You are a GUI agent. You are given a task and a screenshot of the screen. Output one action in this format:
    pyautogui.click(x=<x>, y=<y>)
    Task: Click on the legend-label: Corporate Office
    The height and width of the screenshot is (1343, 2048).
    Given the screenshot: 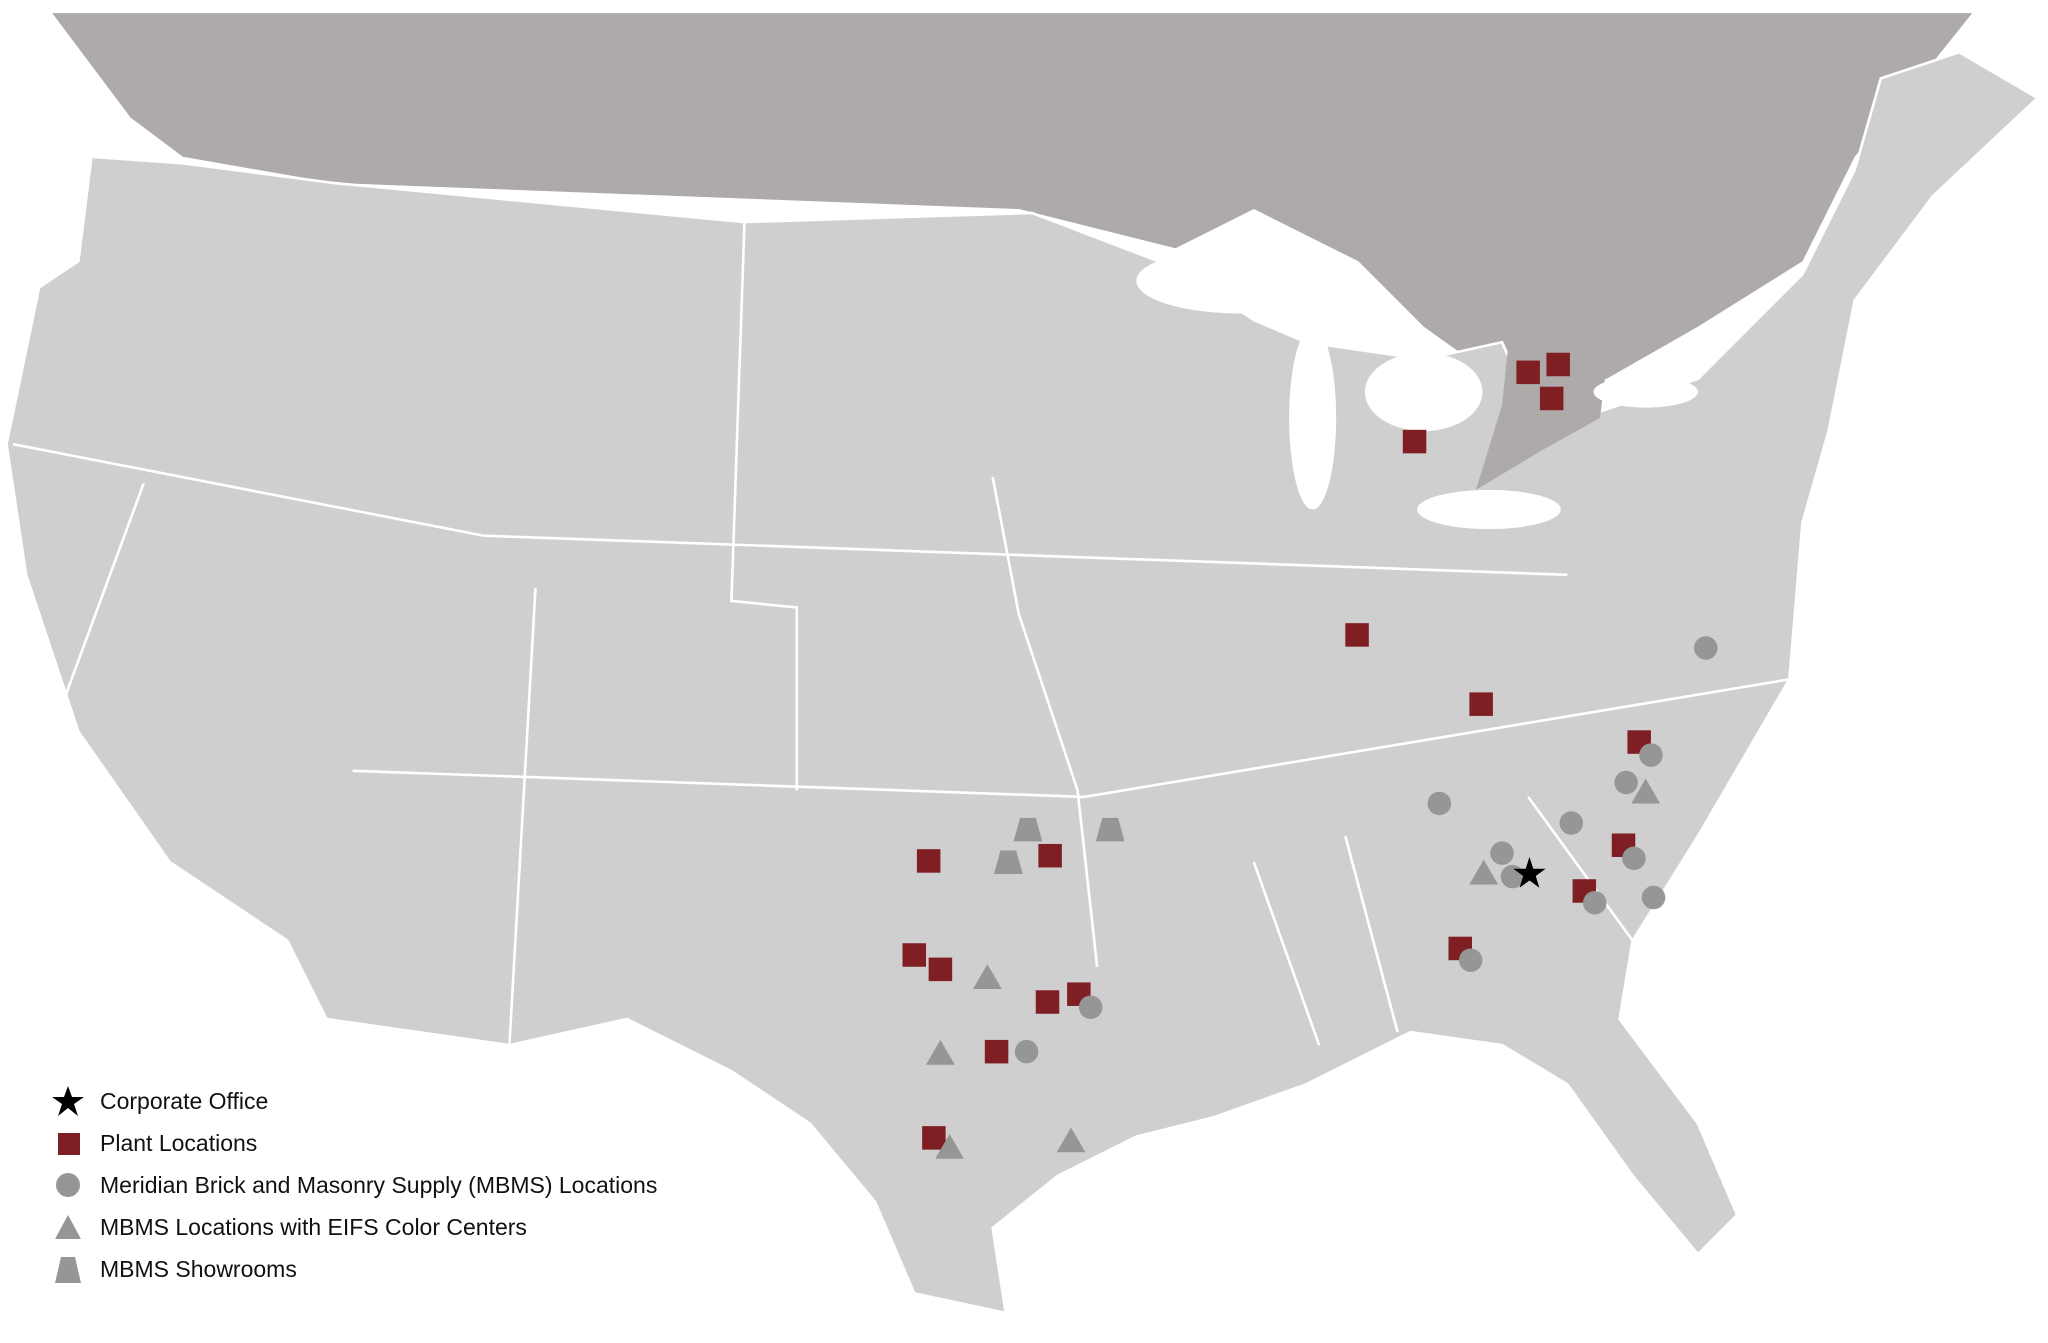 What is the action you would take?
    pyautogui.click(x=184, y=1100)
    